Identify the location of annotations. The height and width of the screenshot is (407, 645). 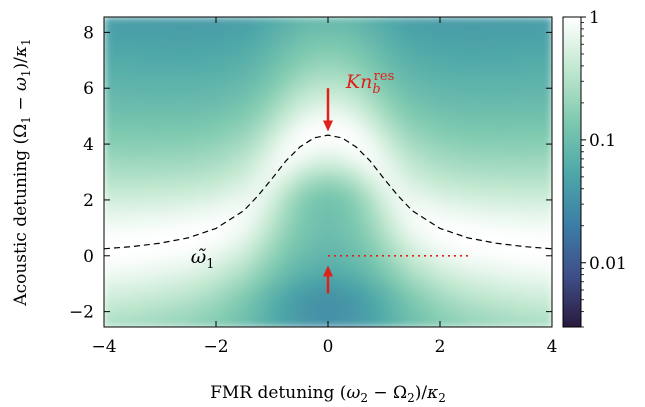
(328, 191).